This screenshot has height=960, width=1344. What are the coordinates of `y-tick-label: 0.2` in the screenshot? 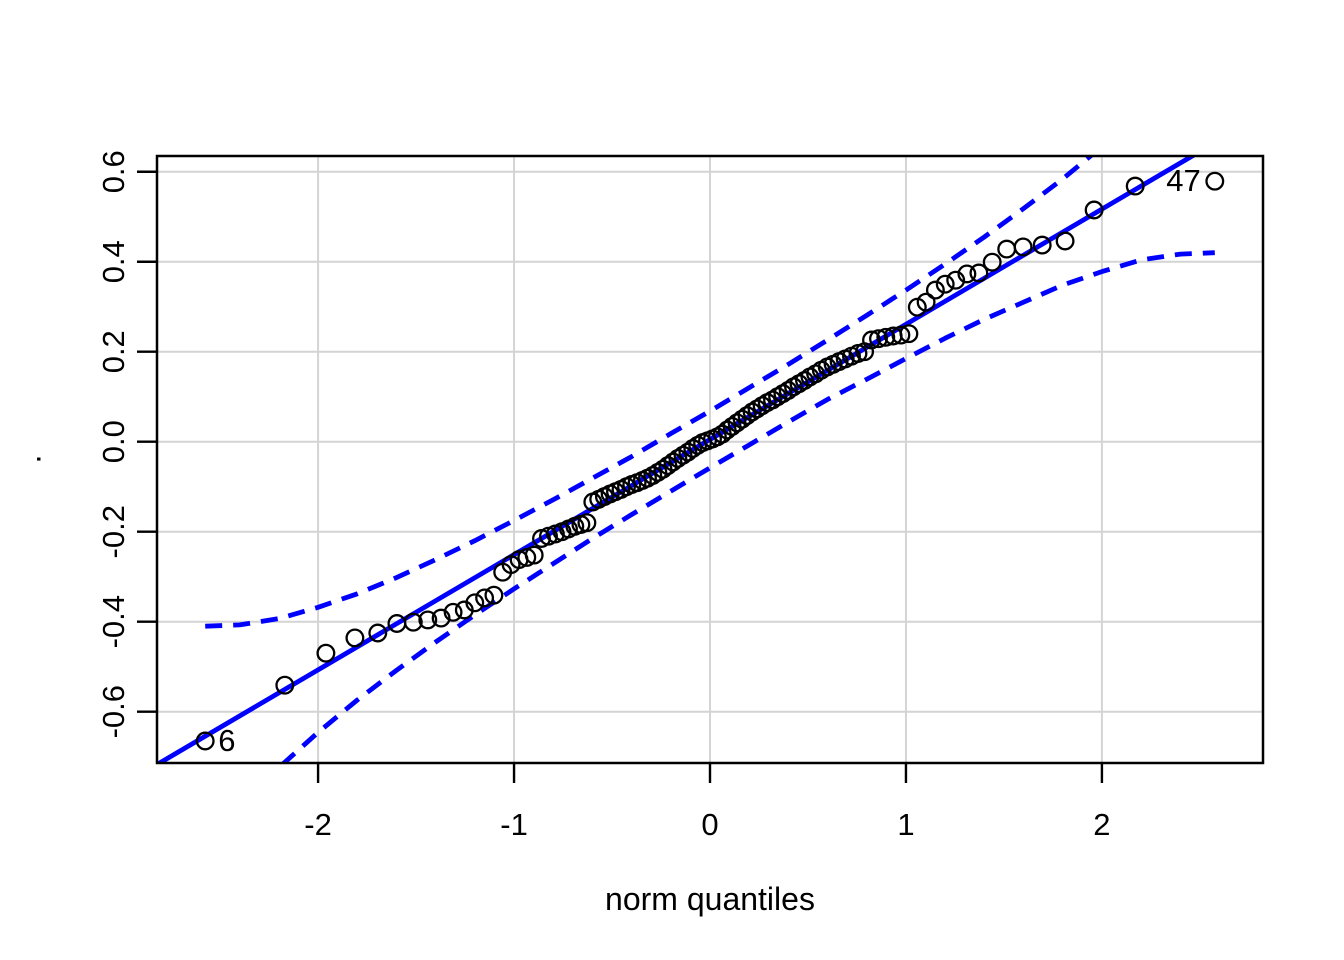 It's located at (113, 351).